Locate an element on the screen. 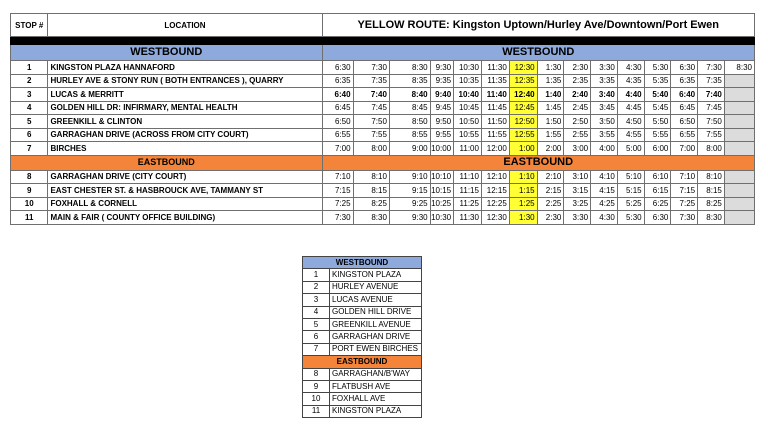 The width and height of the screenshot is (768, 434). departure-time: 5:50 is located at coordinates (657, 121).